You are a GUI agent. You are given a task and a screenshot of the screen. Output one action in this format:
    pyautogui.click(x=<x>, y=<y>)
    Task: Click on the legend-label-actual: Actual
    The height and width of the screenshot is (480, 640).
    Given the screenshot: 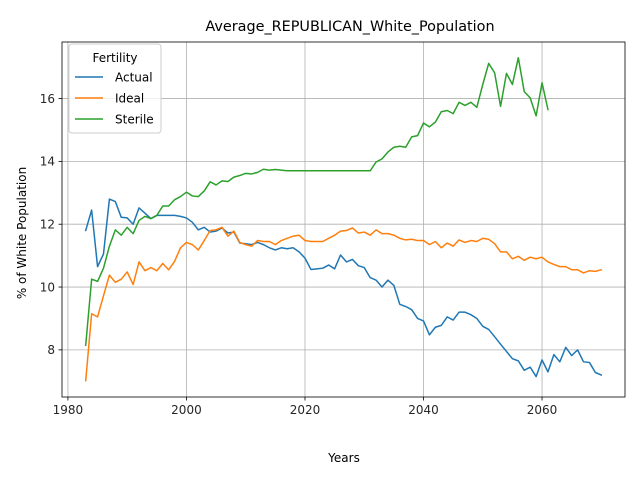 What is the action you would take?
    pyautogui.click(x=134, y=78)
    